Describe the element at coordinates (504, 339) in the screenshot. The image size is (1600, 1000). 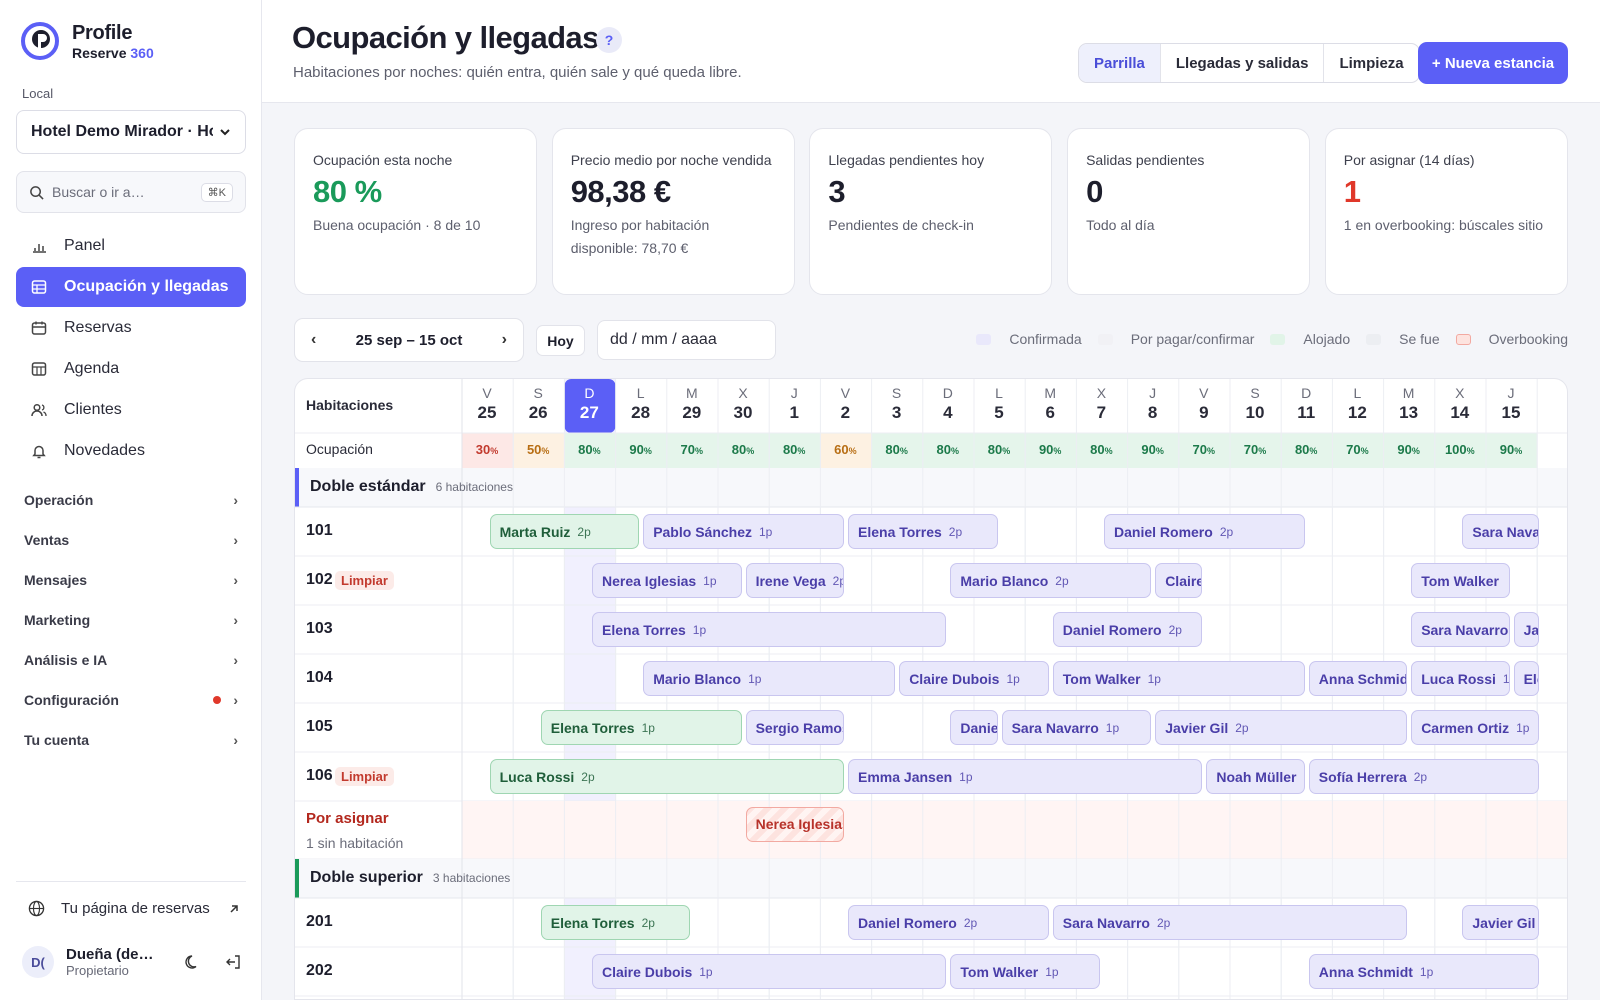
I see `next-range-button: ›` at that location.